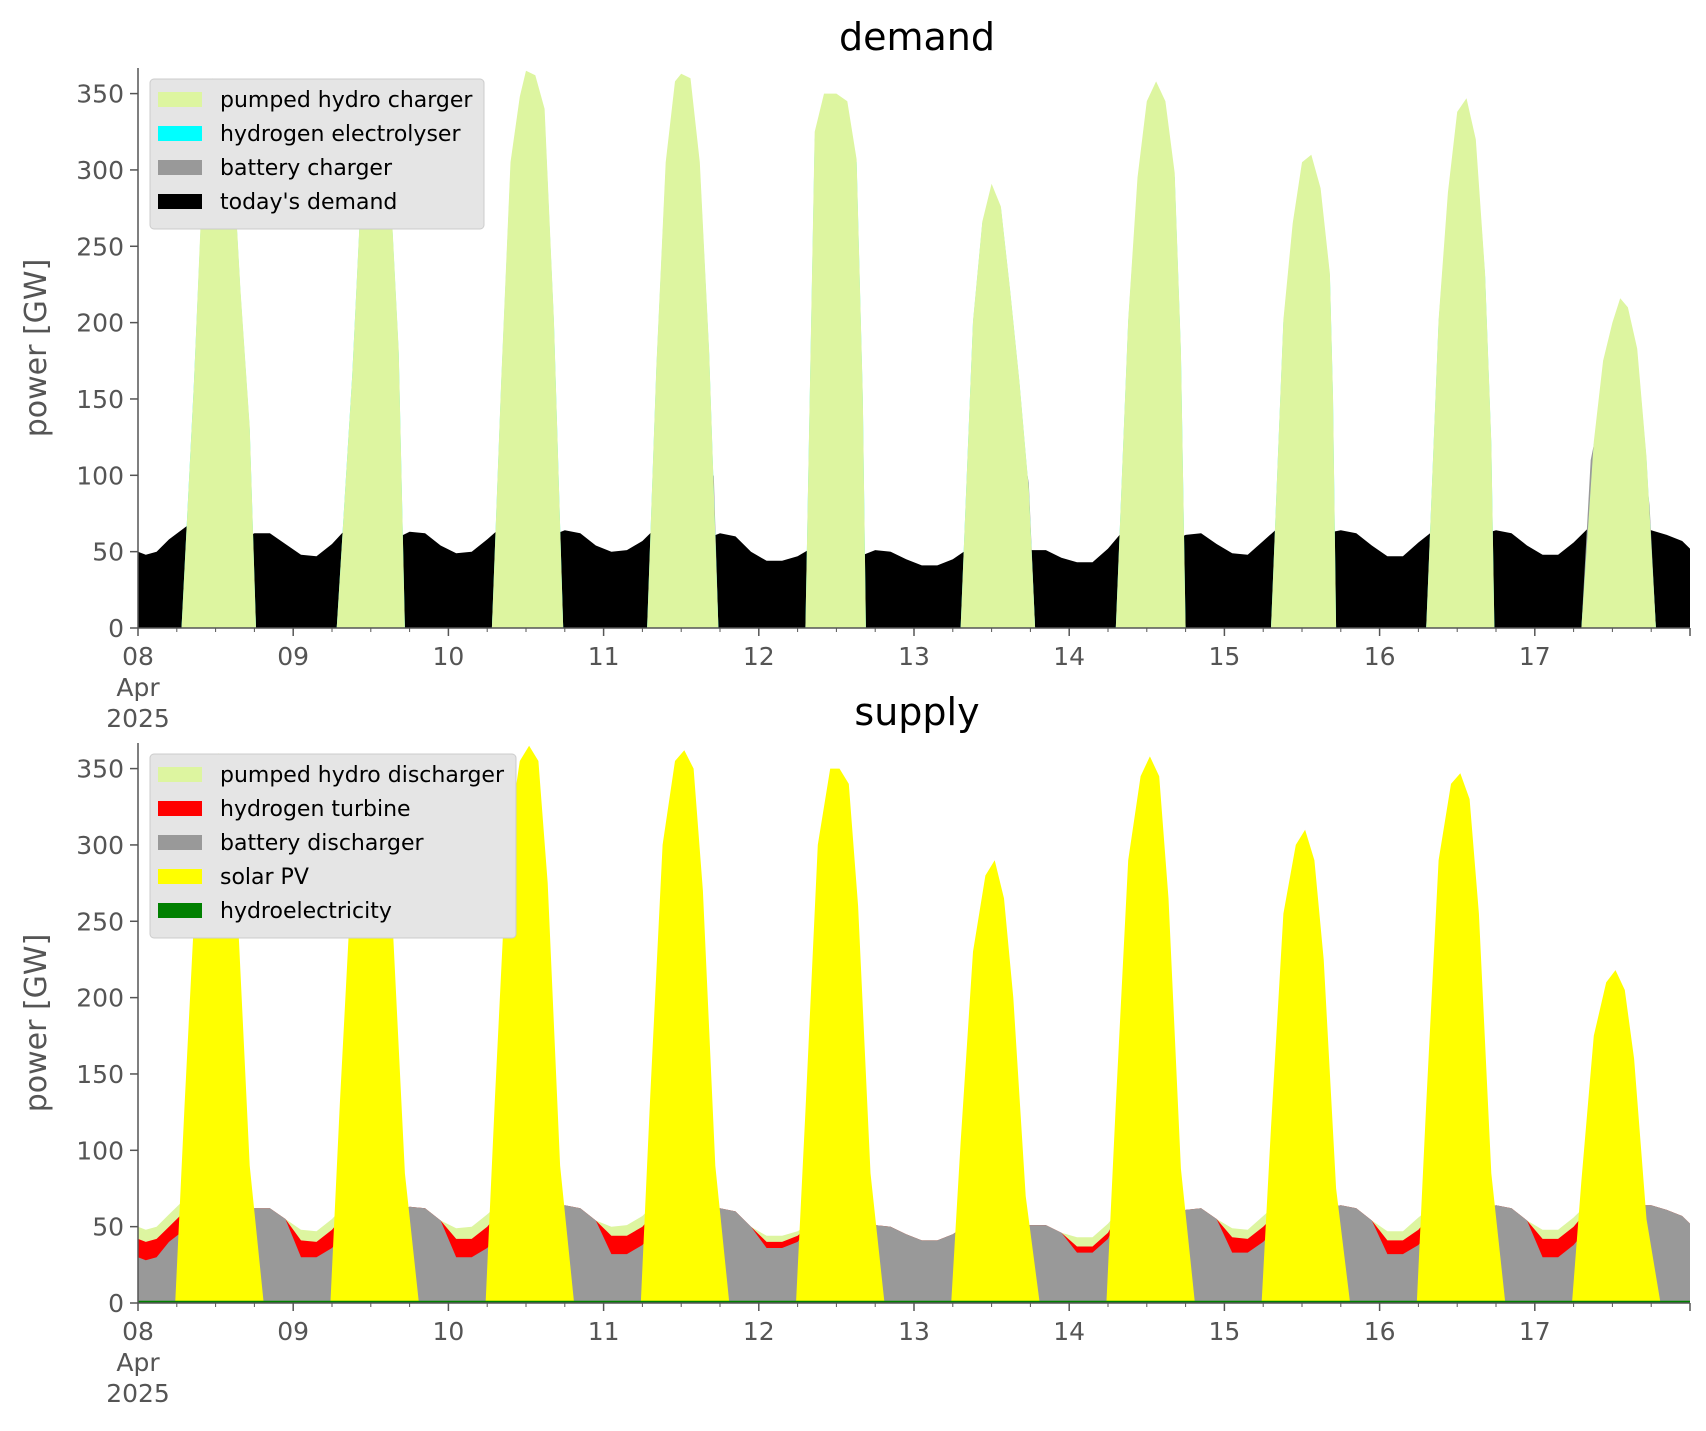  I want to click on legend-label: hydroelectricity, so click(306, 911).